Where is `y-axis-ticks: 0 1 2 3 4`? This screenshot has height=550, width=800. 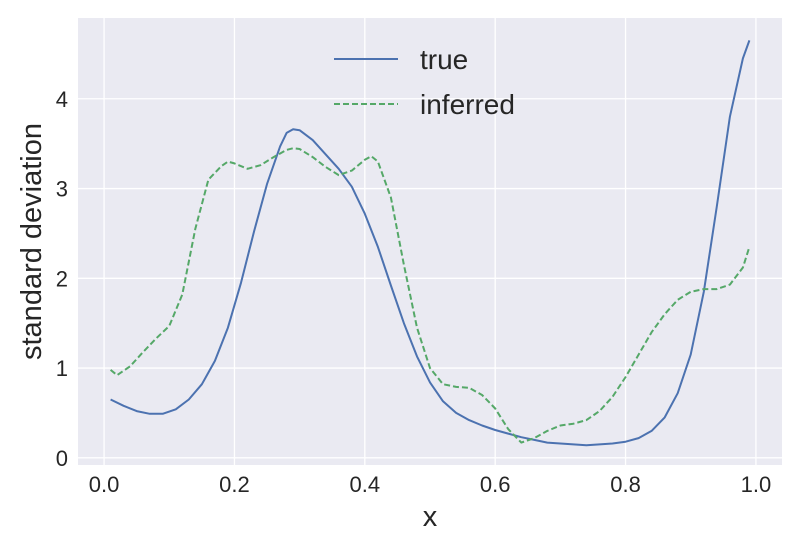
y-axis-ticks: 0 1 2 3 4 is located at coordinates (62, 279).